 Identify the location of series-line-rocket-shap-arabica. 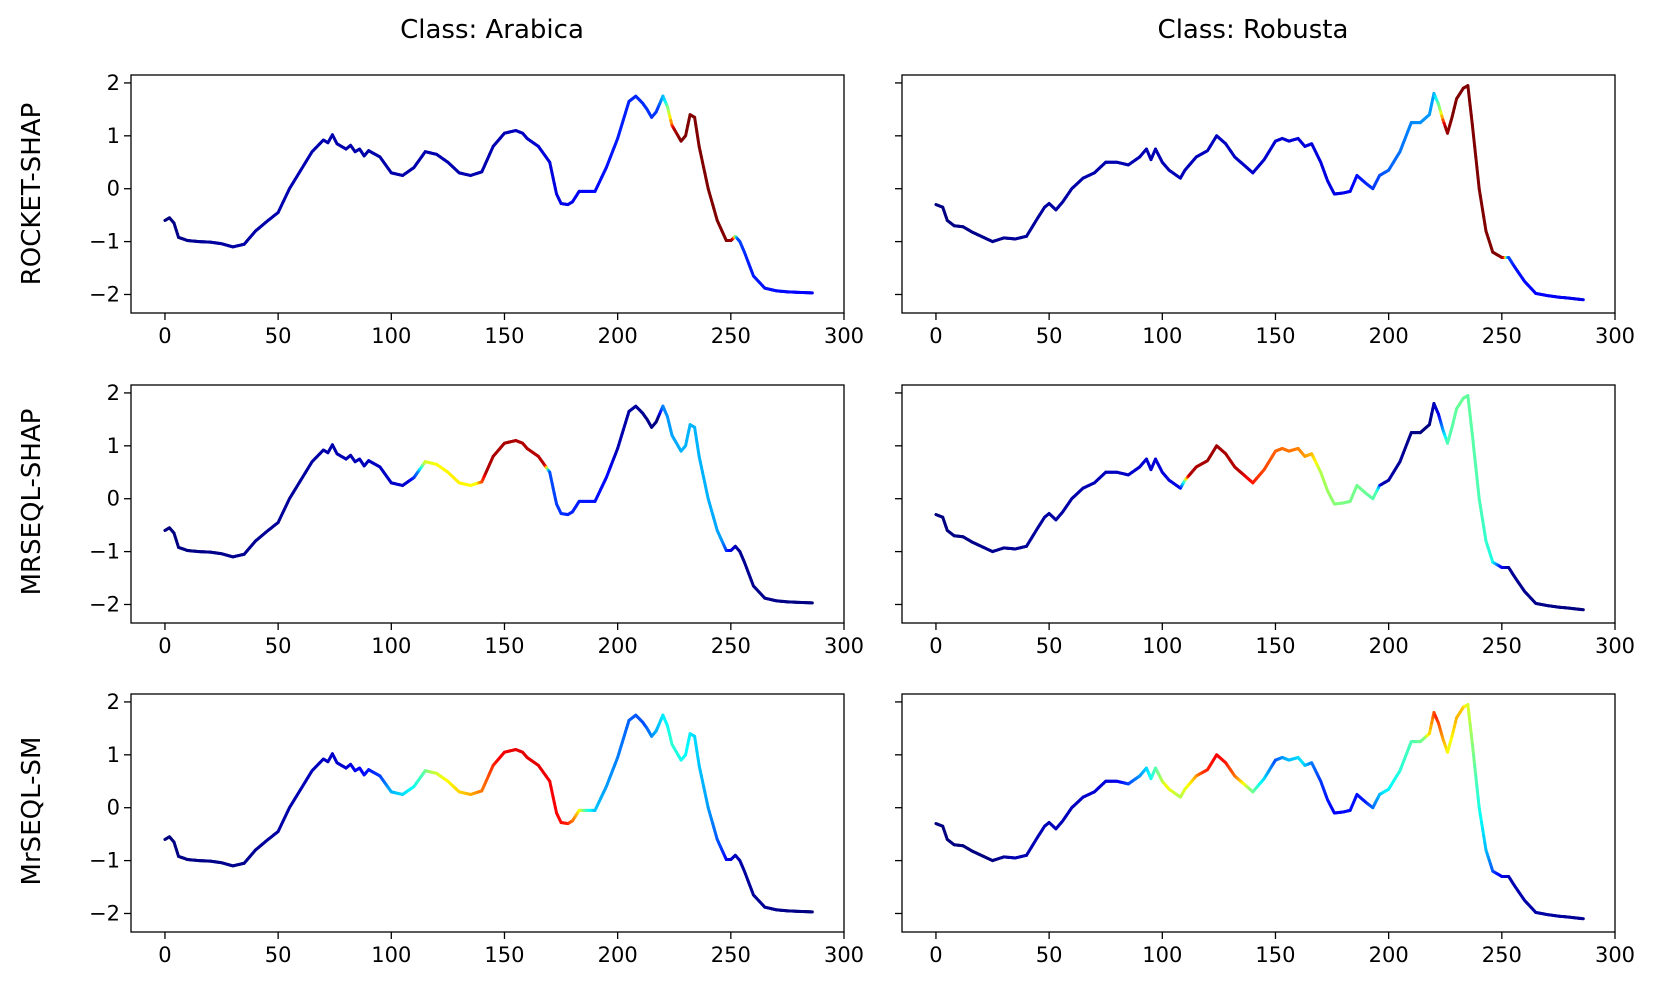
(488, 194).